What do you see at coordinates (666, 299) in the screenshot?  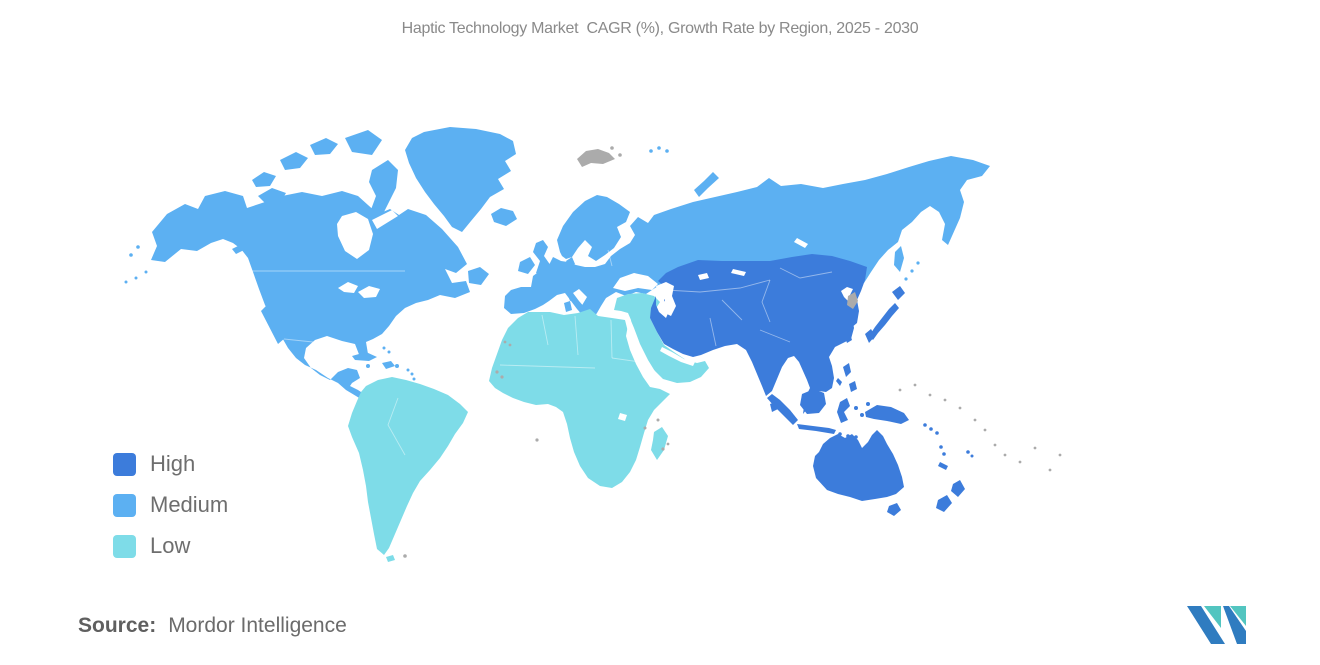 I see `caspian-sea` at bounding box center [666, 299].